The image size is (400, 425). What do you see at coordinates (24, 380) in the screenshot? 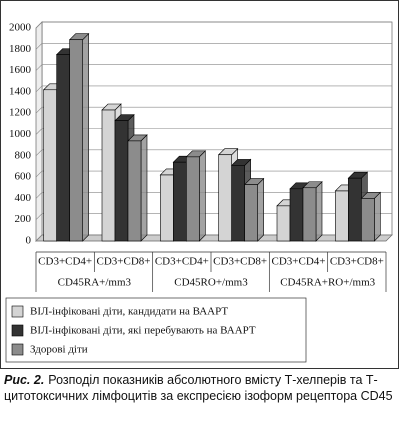
I see `caption-label: Рис. 2.` at bounding box center [24, 380].